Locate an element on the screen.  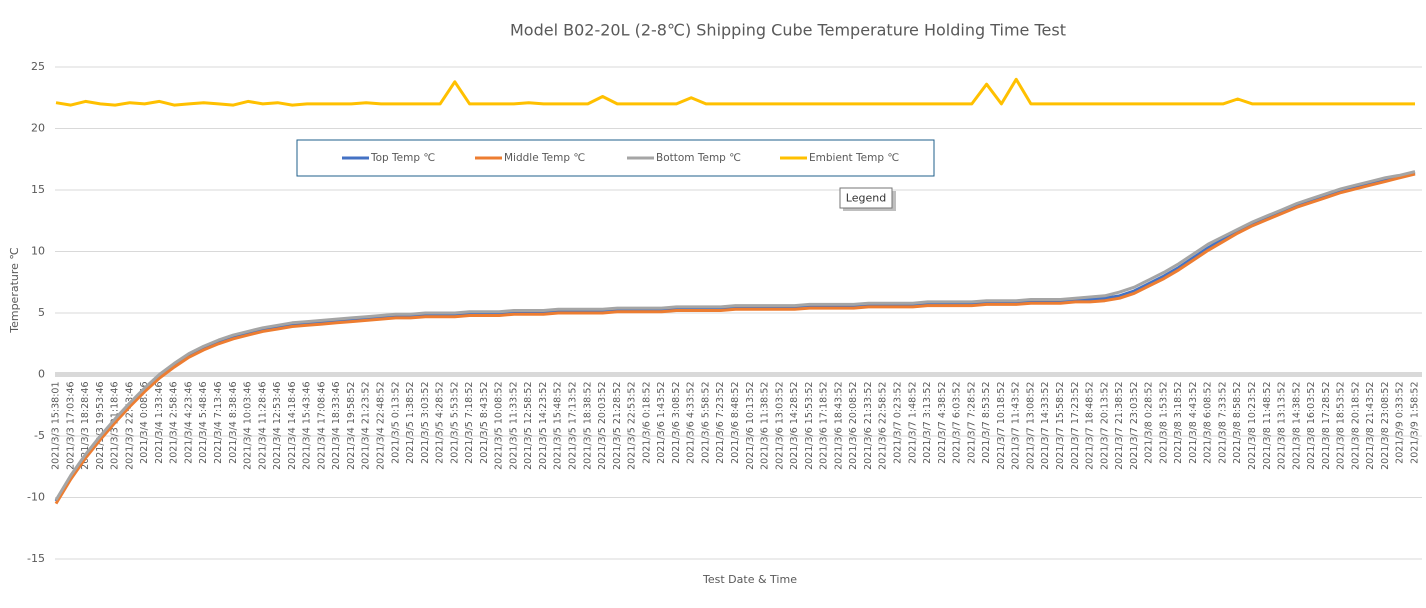
x-tick-label: 2021/3/5 22:53:52 is located at coordinates (632, 426).